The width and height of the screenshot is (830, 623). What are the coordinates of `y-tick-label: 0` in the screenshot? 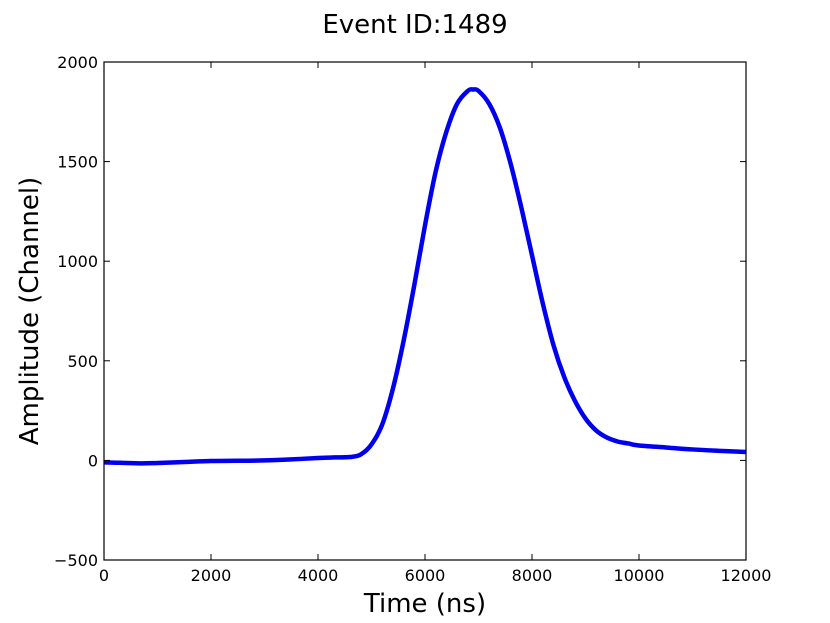 It's located at (93, 460).